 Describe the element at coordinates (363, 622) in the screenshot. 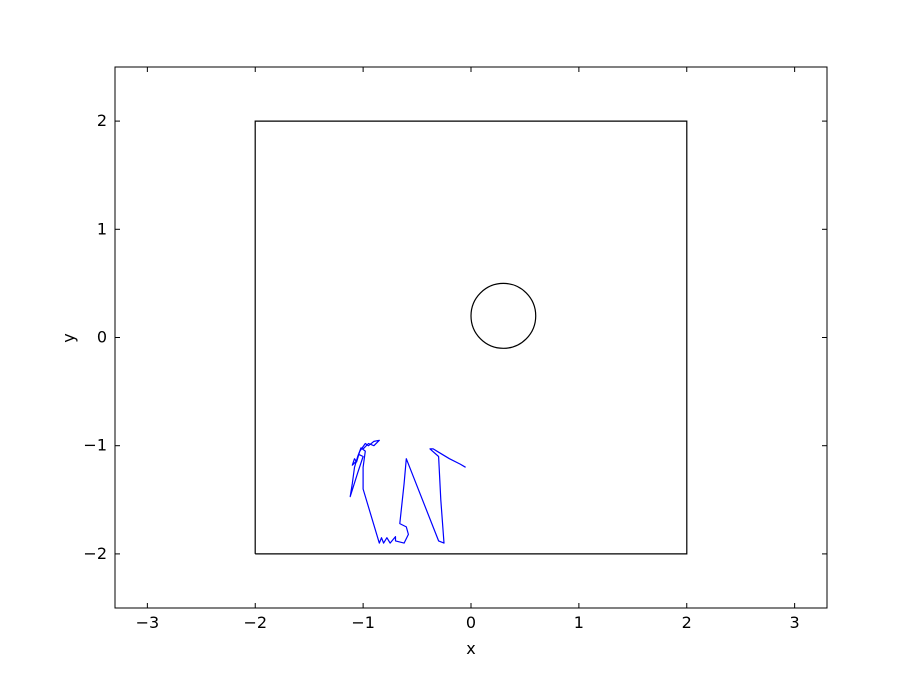

I see `x-tick-label: −1` at that location.